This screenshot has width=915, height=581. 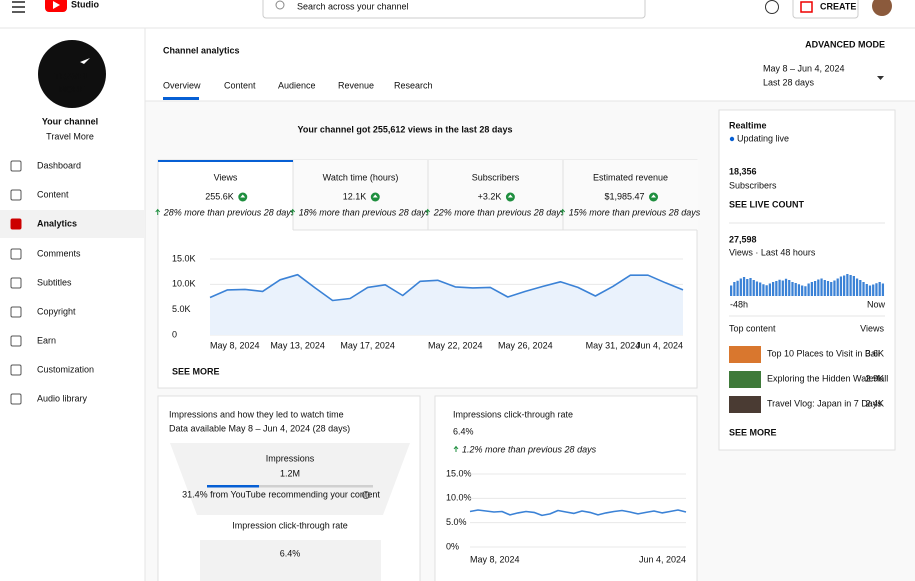 What do you see at coordinates (874, 378) in the screenshot?
I see `content-views: 2.9K` at bounding box center [874, 378].